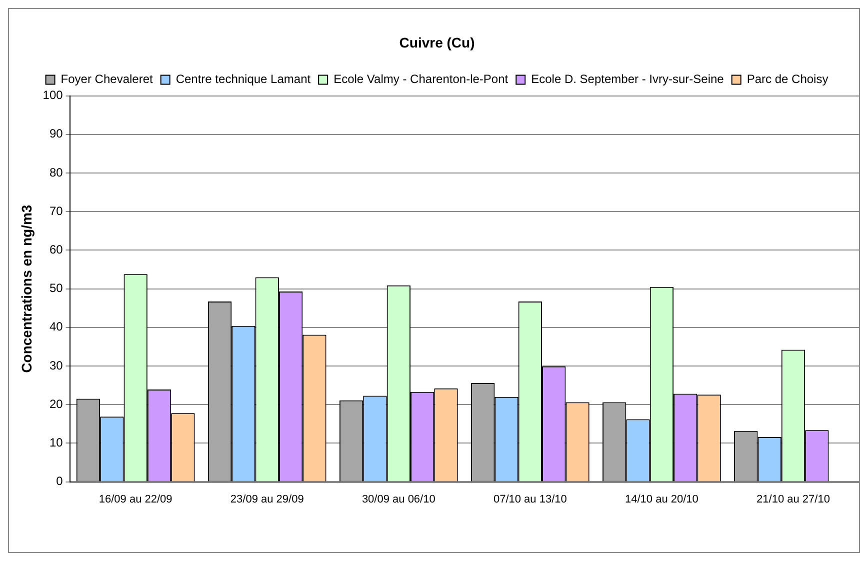  I want to click on legend-label: Centre technique Lamant, so click(244, 79).